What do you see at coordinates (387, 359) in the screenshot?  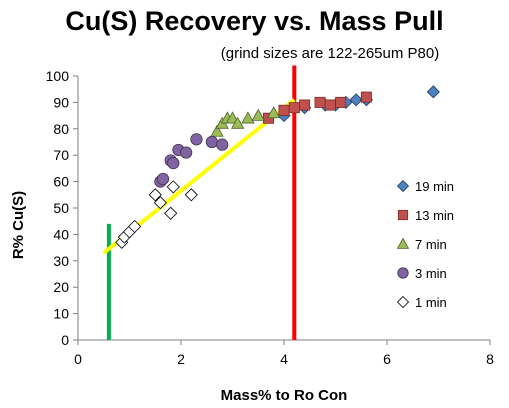 I see `x-tick-label: 6` at bounding box center [387, 359].